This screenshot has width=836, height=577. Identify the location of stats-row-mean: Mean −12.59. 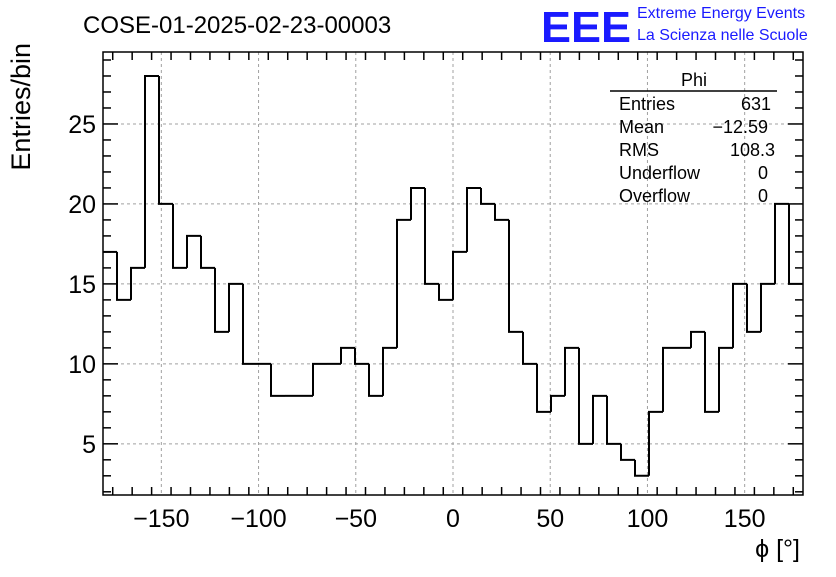
(693, 127).